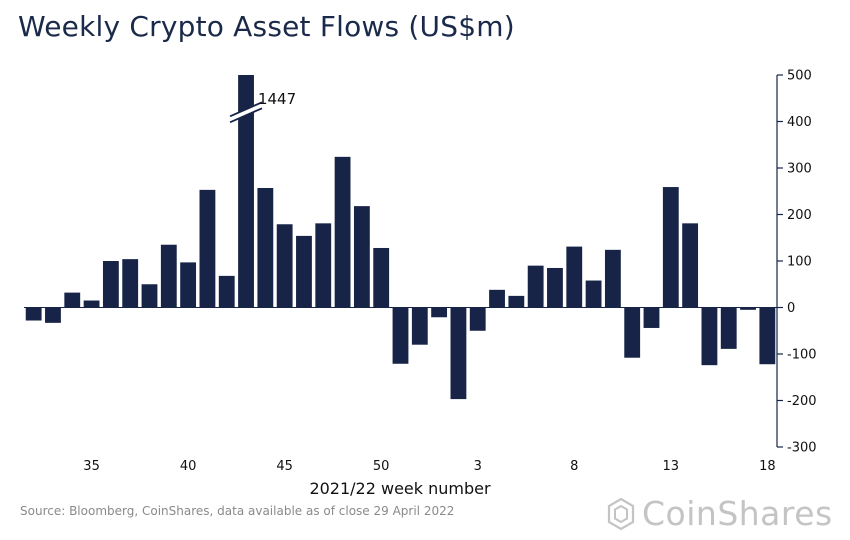  What do you see at coordinates (621, 513) in the screenshot?
I see `coinshares-logo-icon` at bounding box center [621, 513].